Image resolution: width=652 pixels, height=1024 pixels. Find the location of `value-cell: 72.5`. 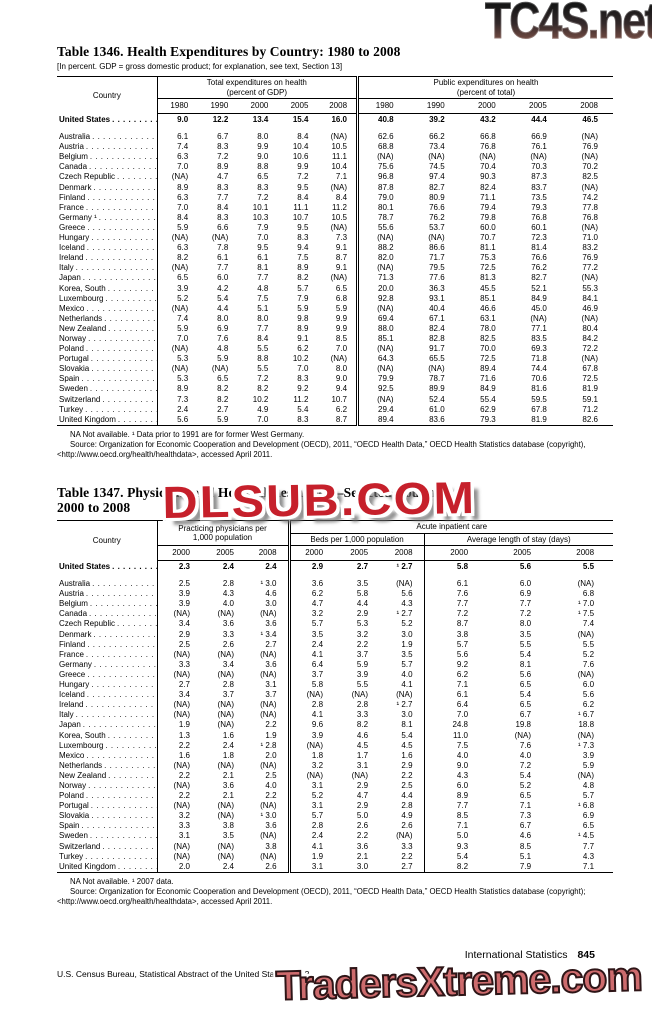

value-cell: 72.5 is located at coordinates (488, 268).